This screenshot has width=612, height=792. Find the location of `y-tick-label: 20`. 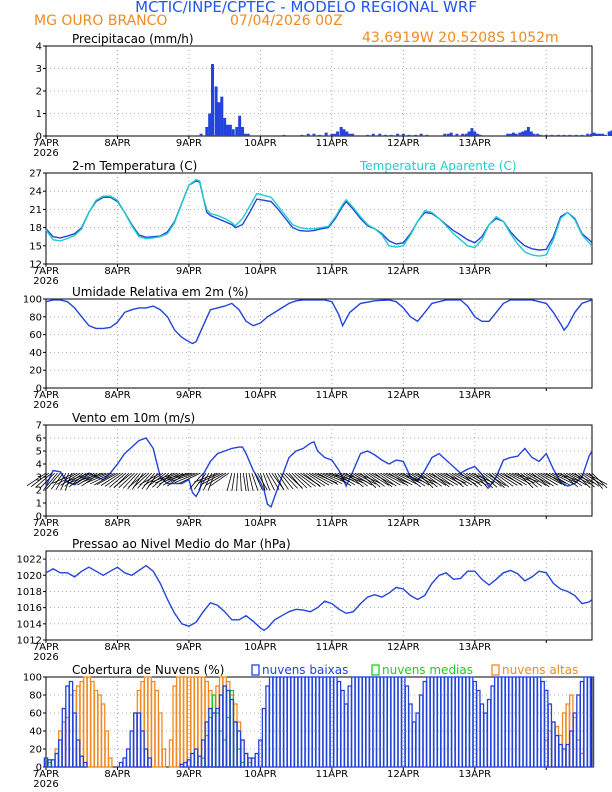

y-tick-label: 20 is located at coordinates (35, 371).